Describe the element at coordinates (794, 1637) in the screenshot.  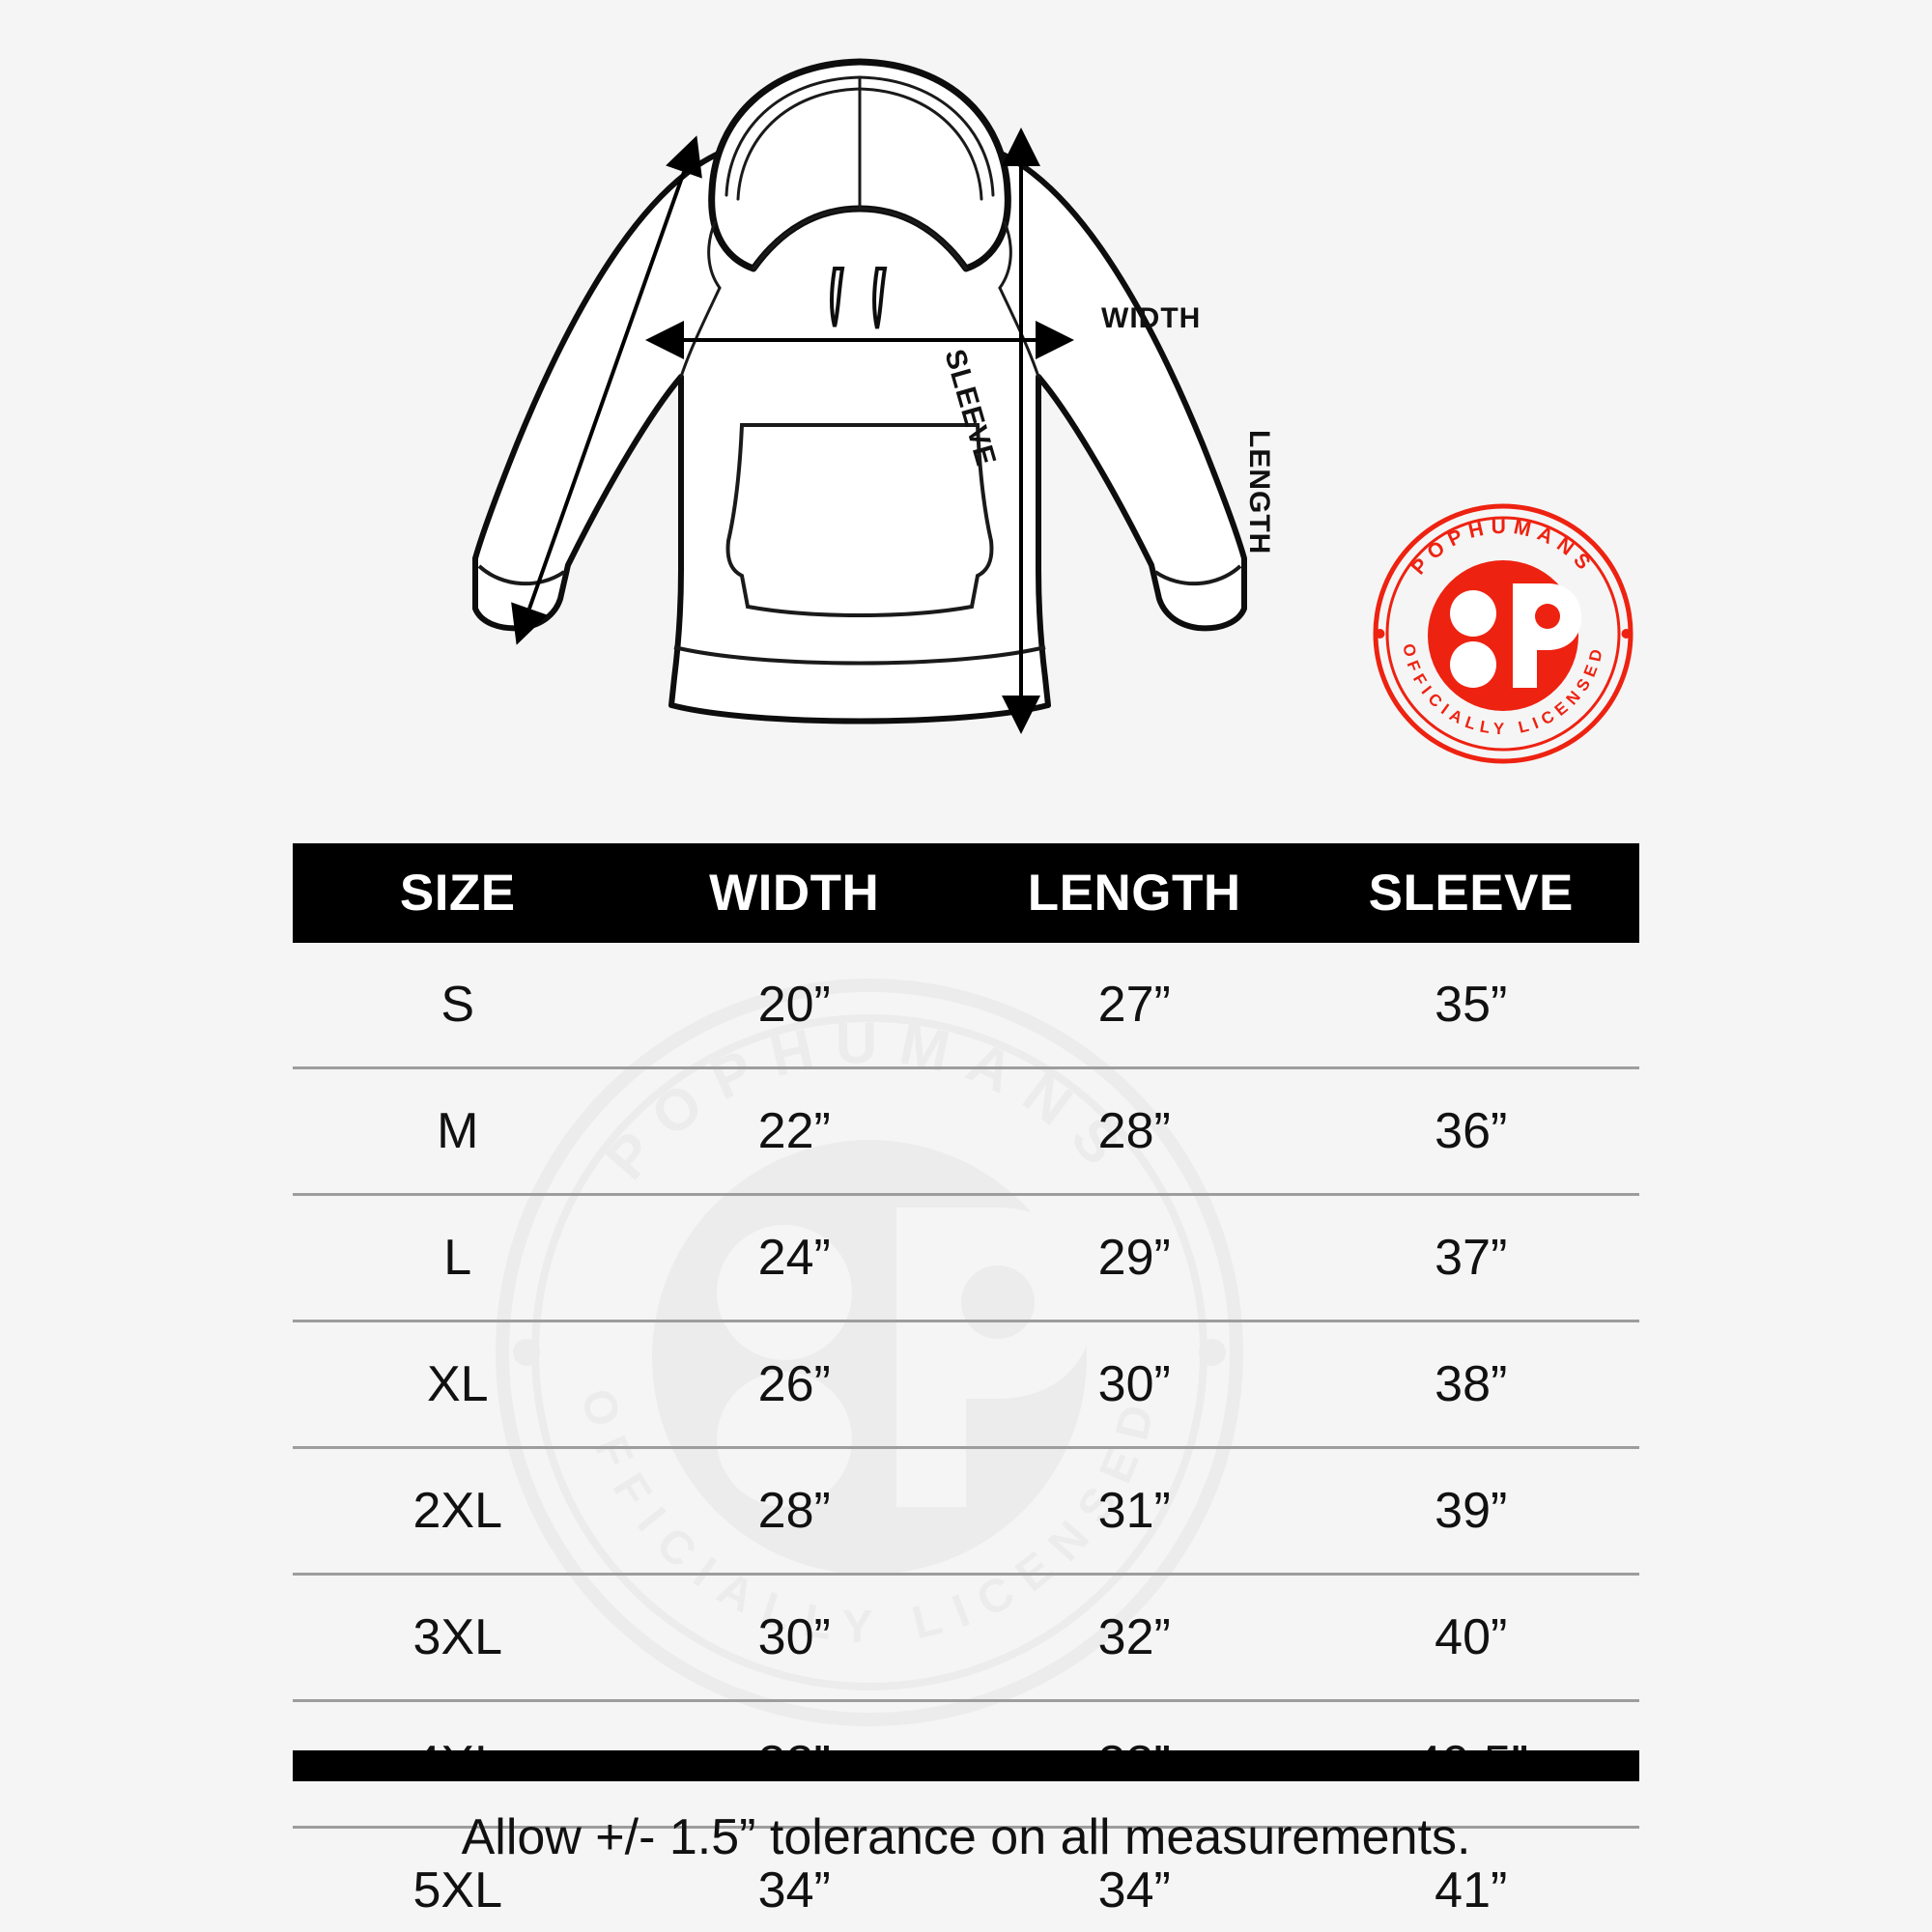
I see `cell-width: 30”` at that location.